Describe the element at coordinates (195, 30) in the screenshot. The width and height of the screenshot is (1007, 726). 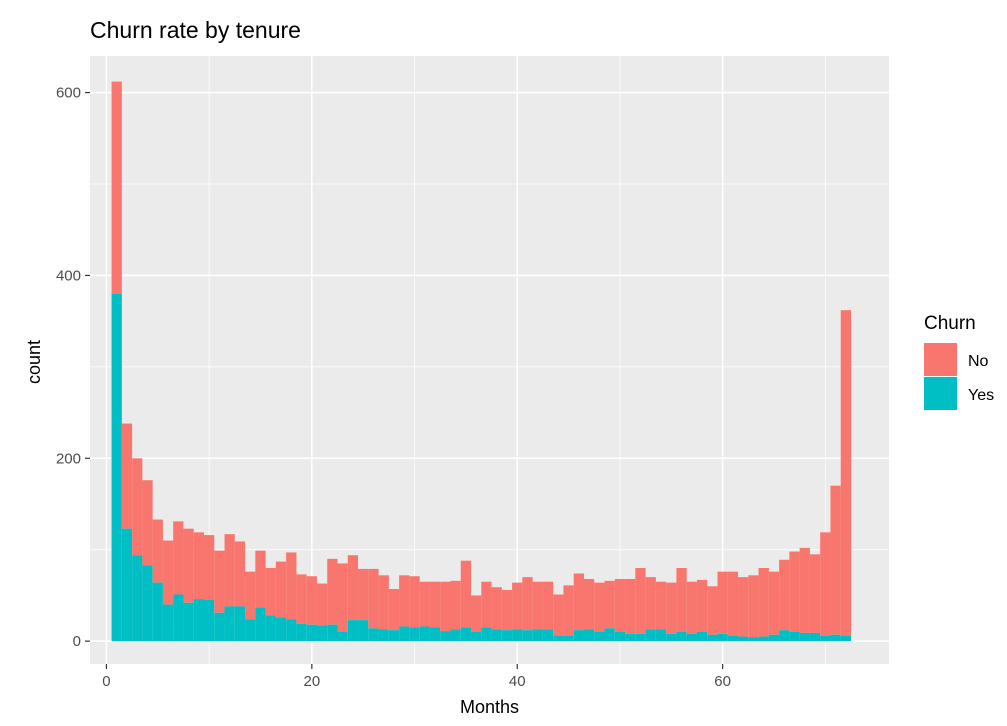
I see `chart-title: Churn rate by tenure` at that location.